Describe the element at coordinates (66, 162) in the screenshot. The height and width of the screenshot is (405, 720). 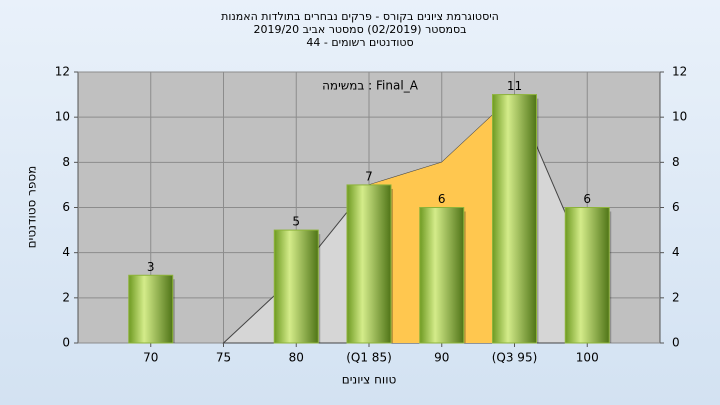
I see `y-tick-label: 8` at that location.